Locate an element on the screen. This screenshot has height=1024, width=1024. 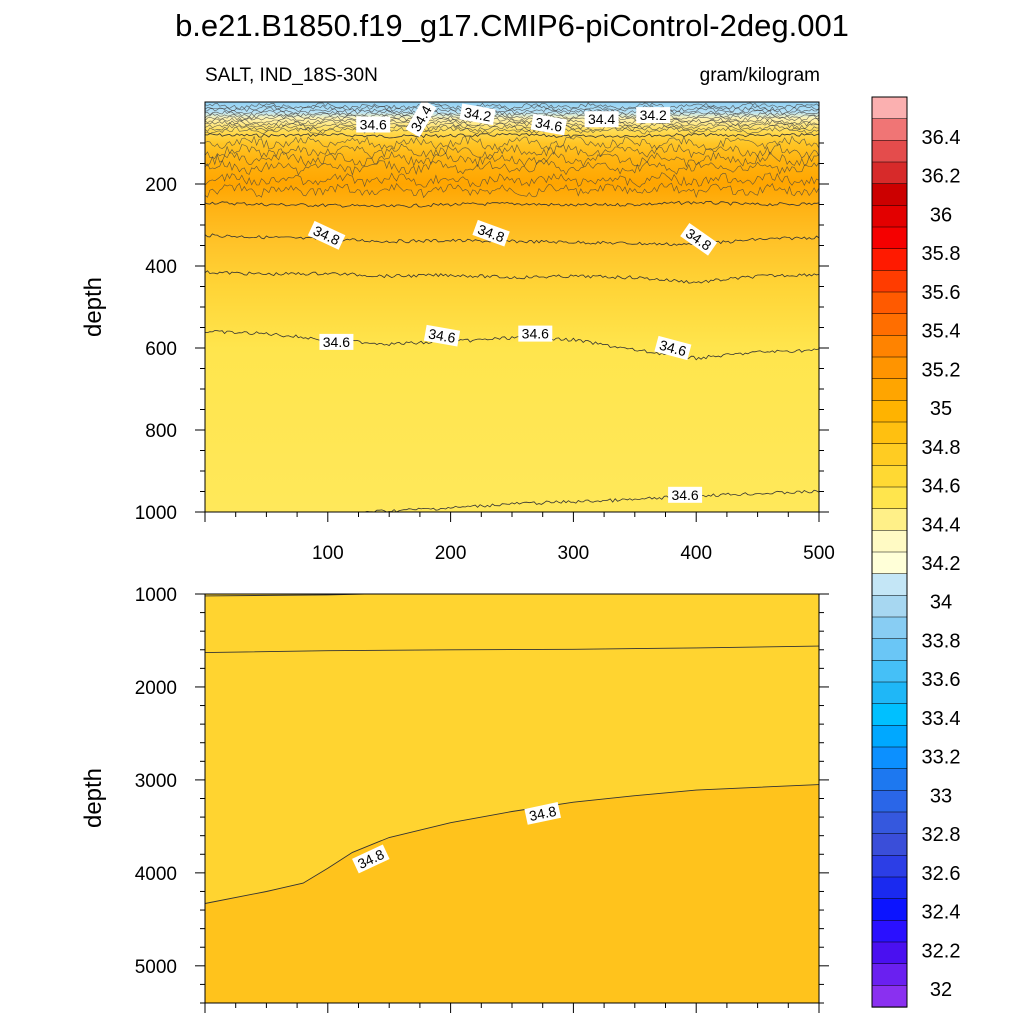
contour-label-text: 34.8 is located at coordinates (543, 813).